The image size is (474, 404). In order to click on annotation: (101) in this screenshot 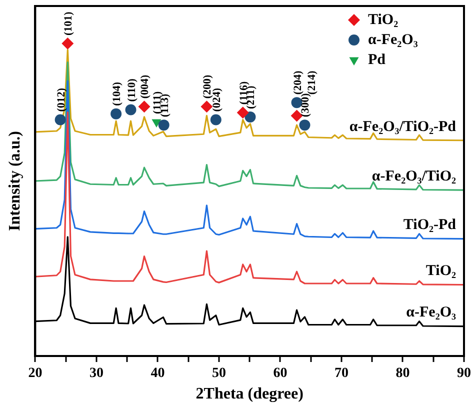, I will do `click(68, 23)`.